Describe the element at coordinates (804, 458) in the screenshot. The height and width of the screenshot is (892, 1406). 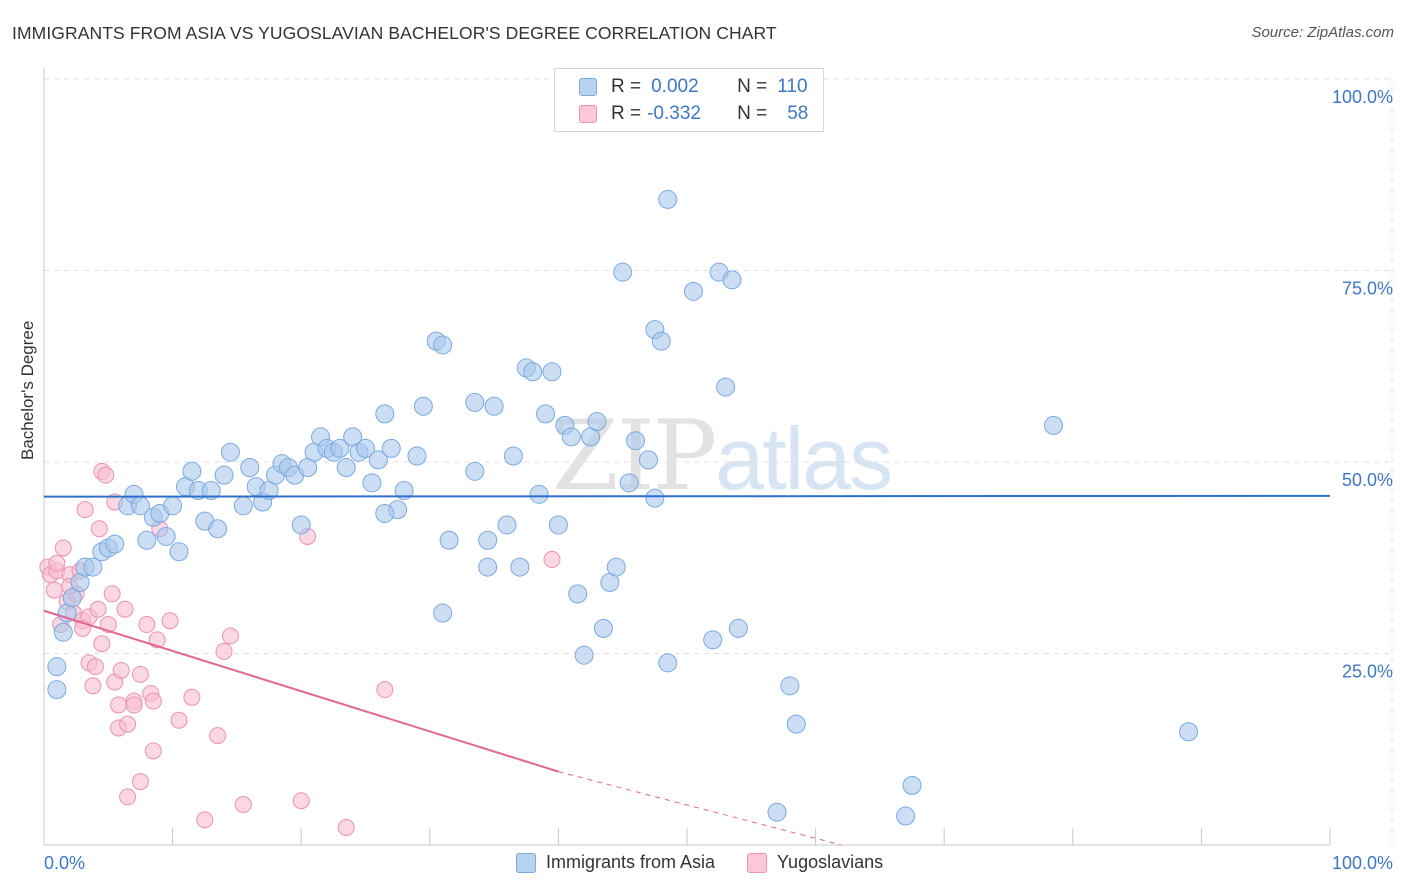
I see `watermark-atlas: atlas` at that location.